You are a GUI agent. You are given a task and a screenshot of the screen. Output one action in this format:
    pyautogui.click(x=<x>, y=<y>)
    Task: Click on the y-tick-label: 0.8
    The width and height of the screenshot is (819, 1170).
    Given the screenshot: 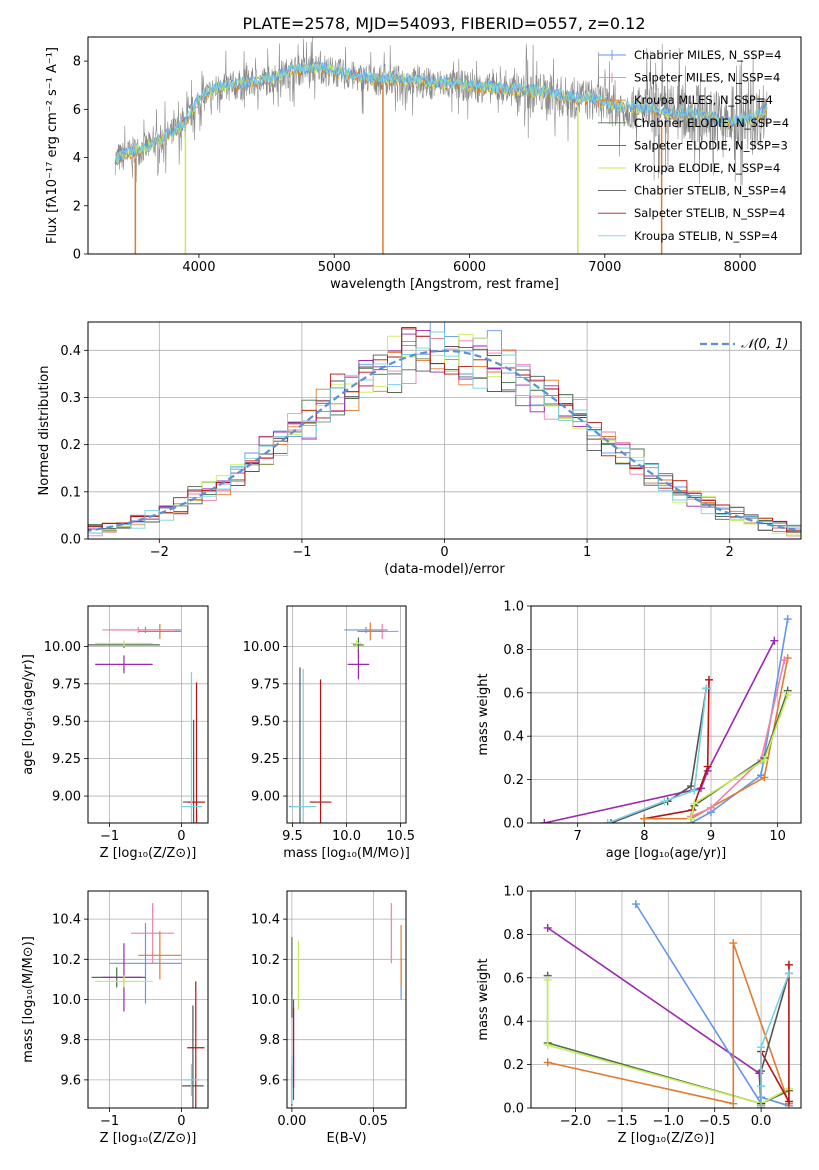 What is the action you would take?
    pyautogui.click(x=513, y=935)
    